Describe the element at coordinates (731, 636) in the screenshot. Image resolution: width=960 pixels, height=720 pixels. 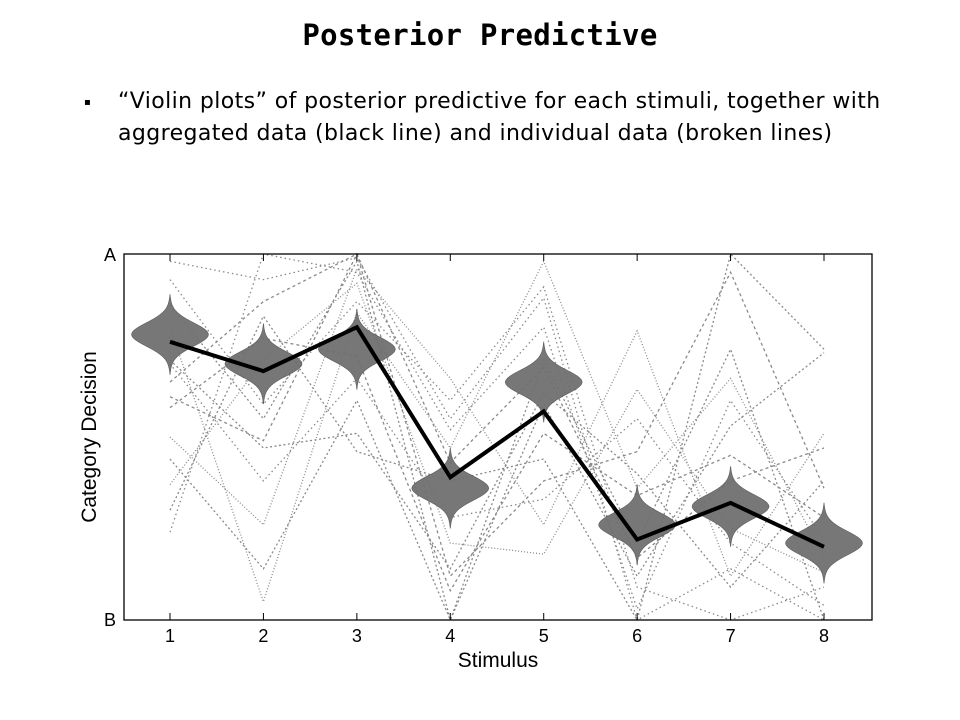
I see `x-tick-label: 7` at that location.